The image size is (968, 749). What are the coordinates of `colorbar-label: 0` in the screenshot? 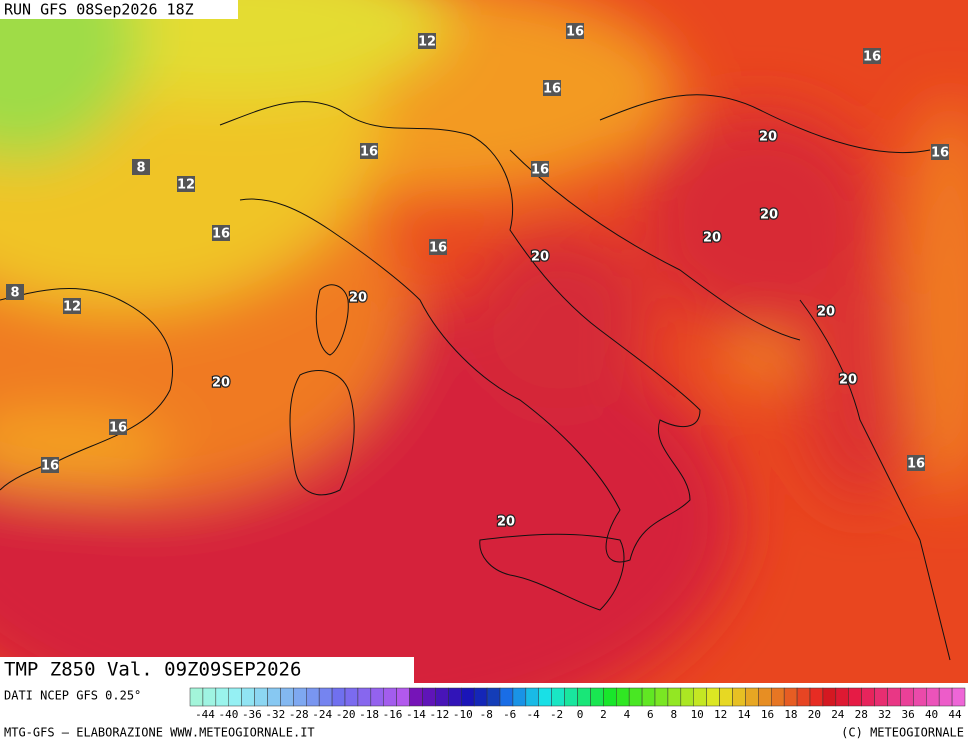 It's located at (580, 714).